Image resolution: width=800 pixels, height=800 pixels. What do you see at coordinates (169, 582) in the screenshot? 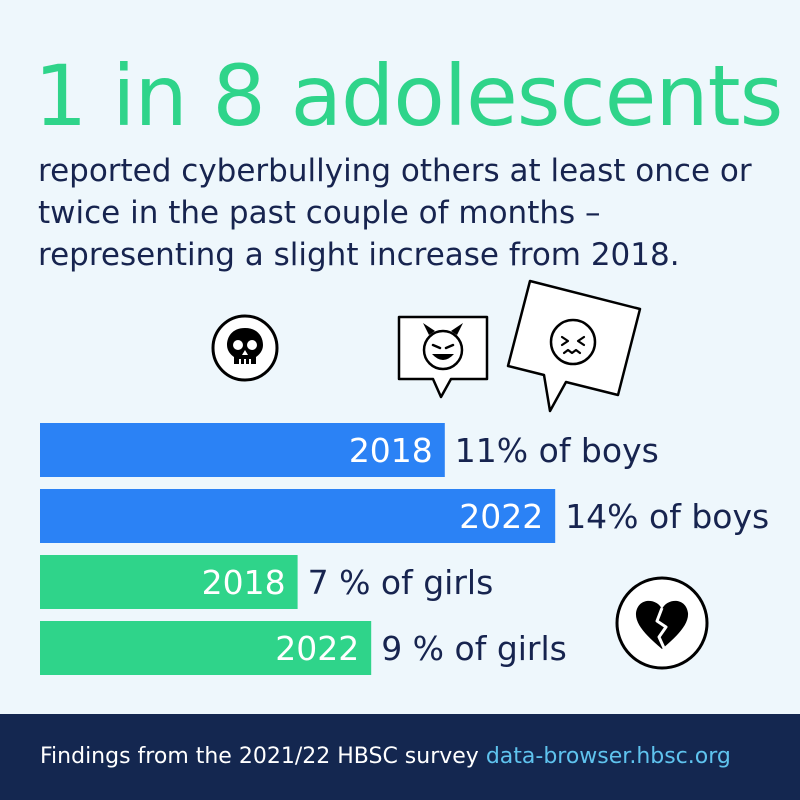
I see `bar-girls-2018` at bounding box center [169, 582].